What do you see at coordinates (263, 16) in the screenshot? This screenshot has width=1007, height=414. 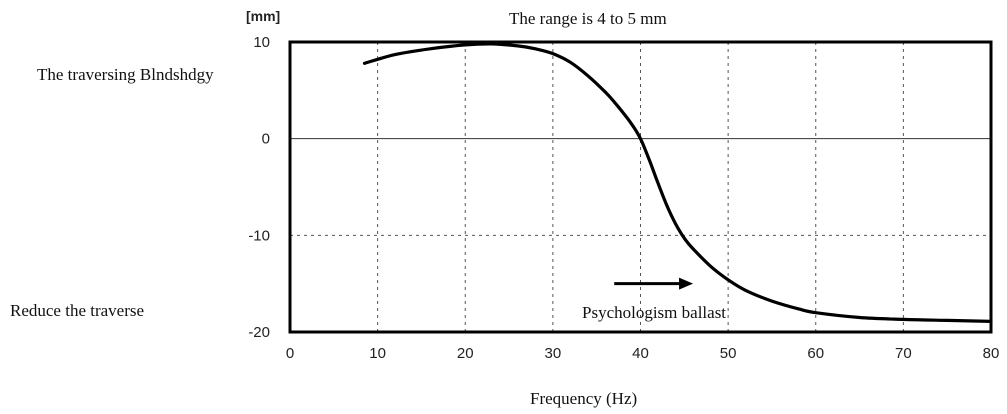 I see `unit-label: [mm]` at bounding box center [263, 16].